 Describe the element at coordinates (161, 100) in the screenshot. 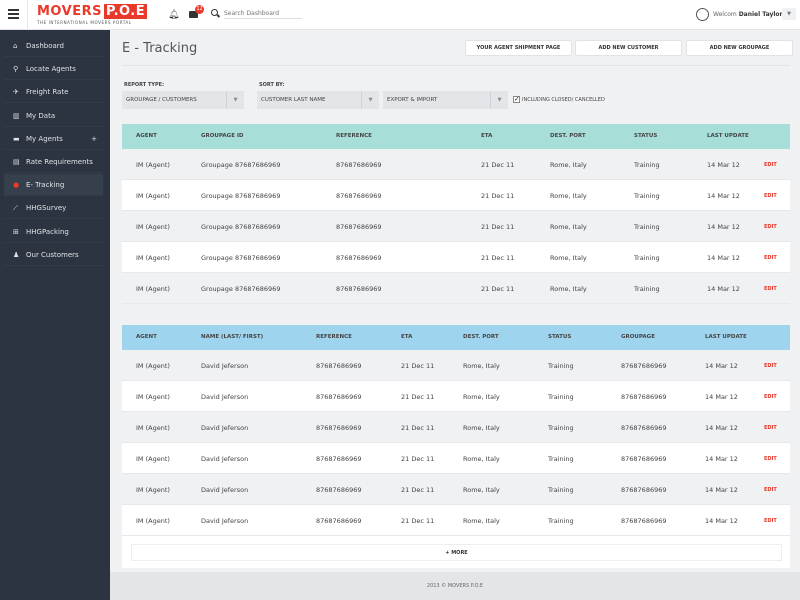

I see `report-type-value: GROUPAGE / CUSTOMERS` at that location.